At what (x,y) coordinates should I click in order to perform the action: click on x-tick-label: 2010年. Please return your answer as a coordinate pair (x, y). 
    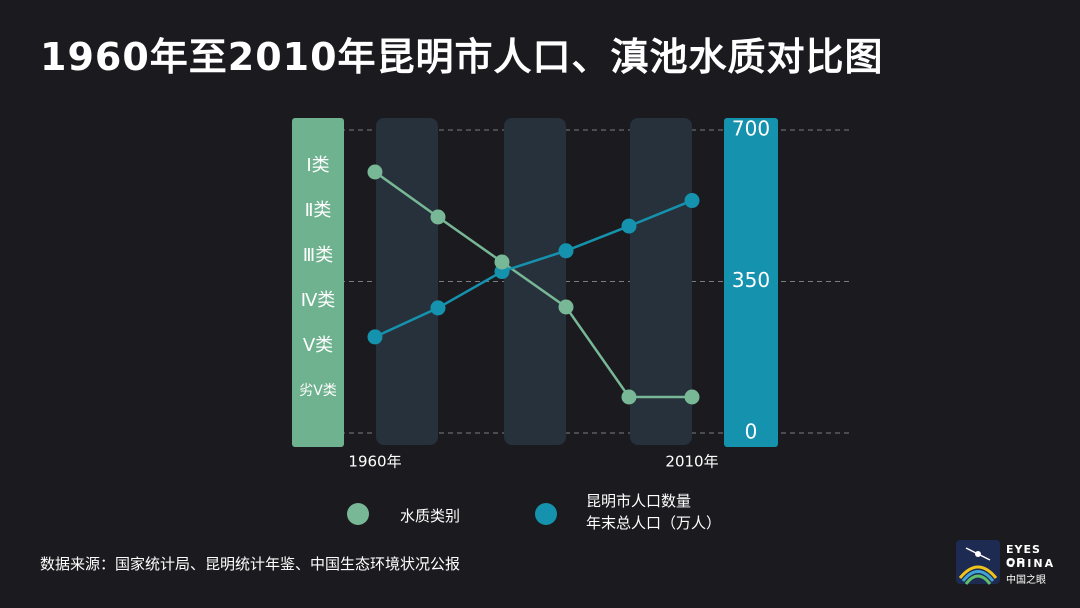
    Looking at the image, I should click on (691, 462).